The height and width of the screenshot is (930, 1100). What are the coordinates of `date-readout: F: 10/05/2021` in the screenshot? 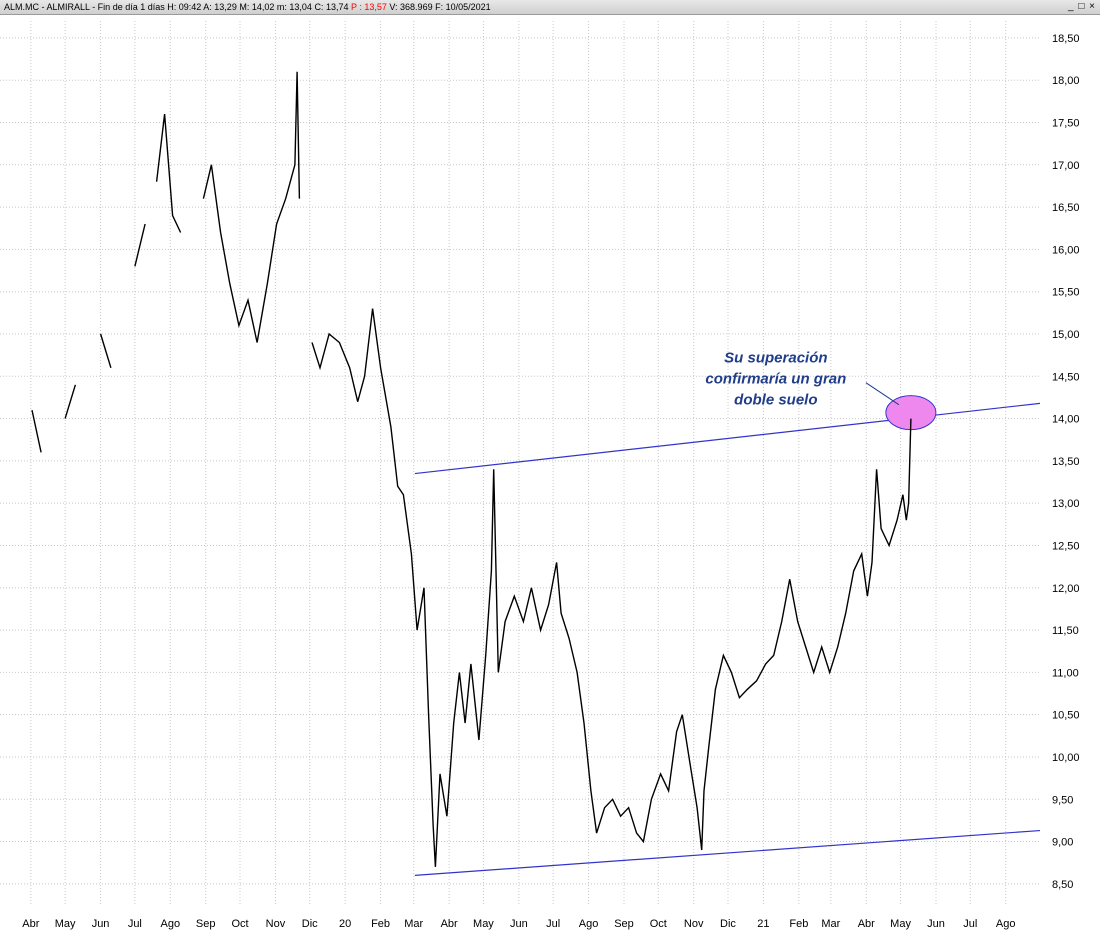 It's located at (463, 7).